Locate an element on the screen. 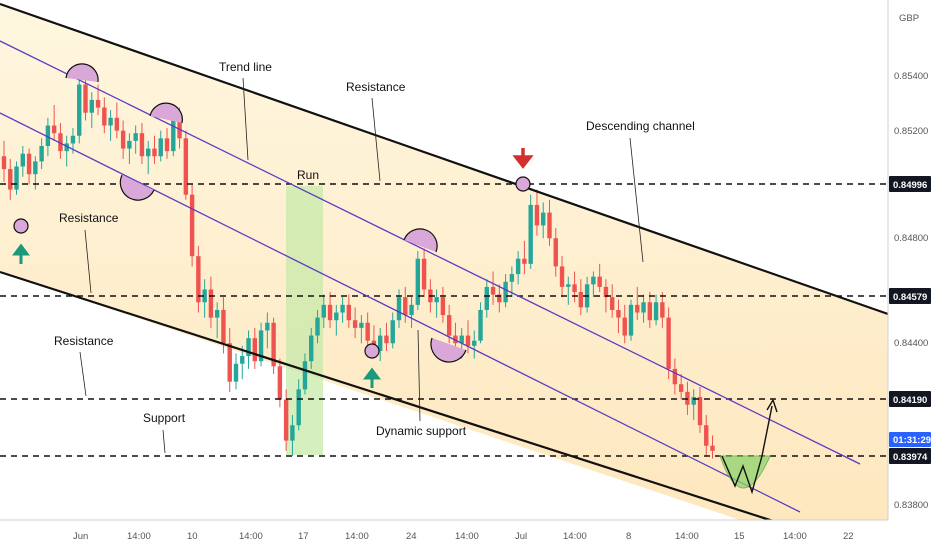  level-tag-1-text: 0.84996 is located at coordinates (910, 185).